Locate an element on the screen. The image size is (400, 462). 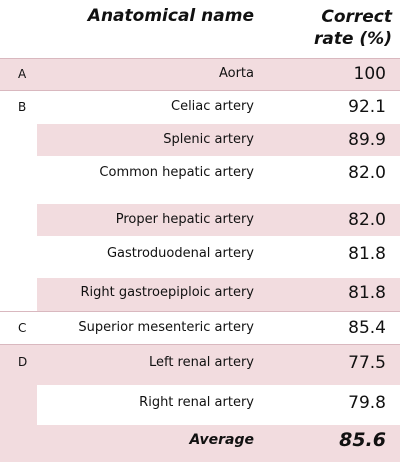
correct-rate-cell: 100 is located at coordinates (369, 74).